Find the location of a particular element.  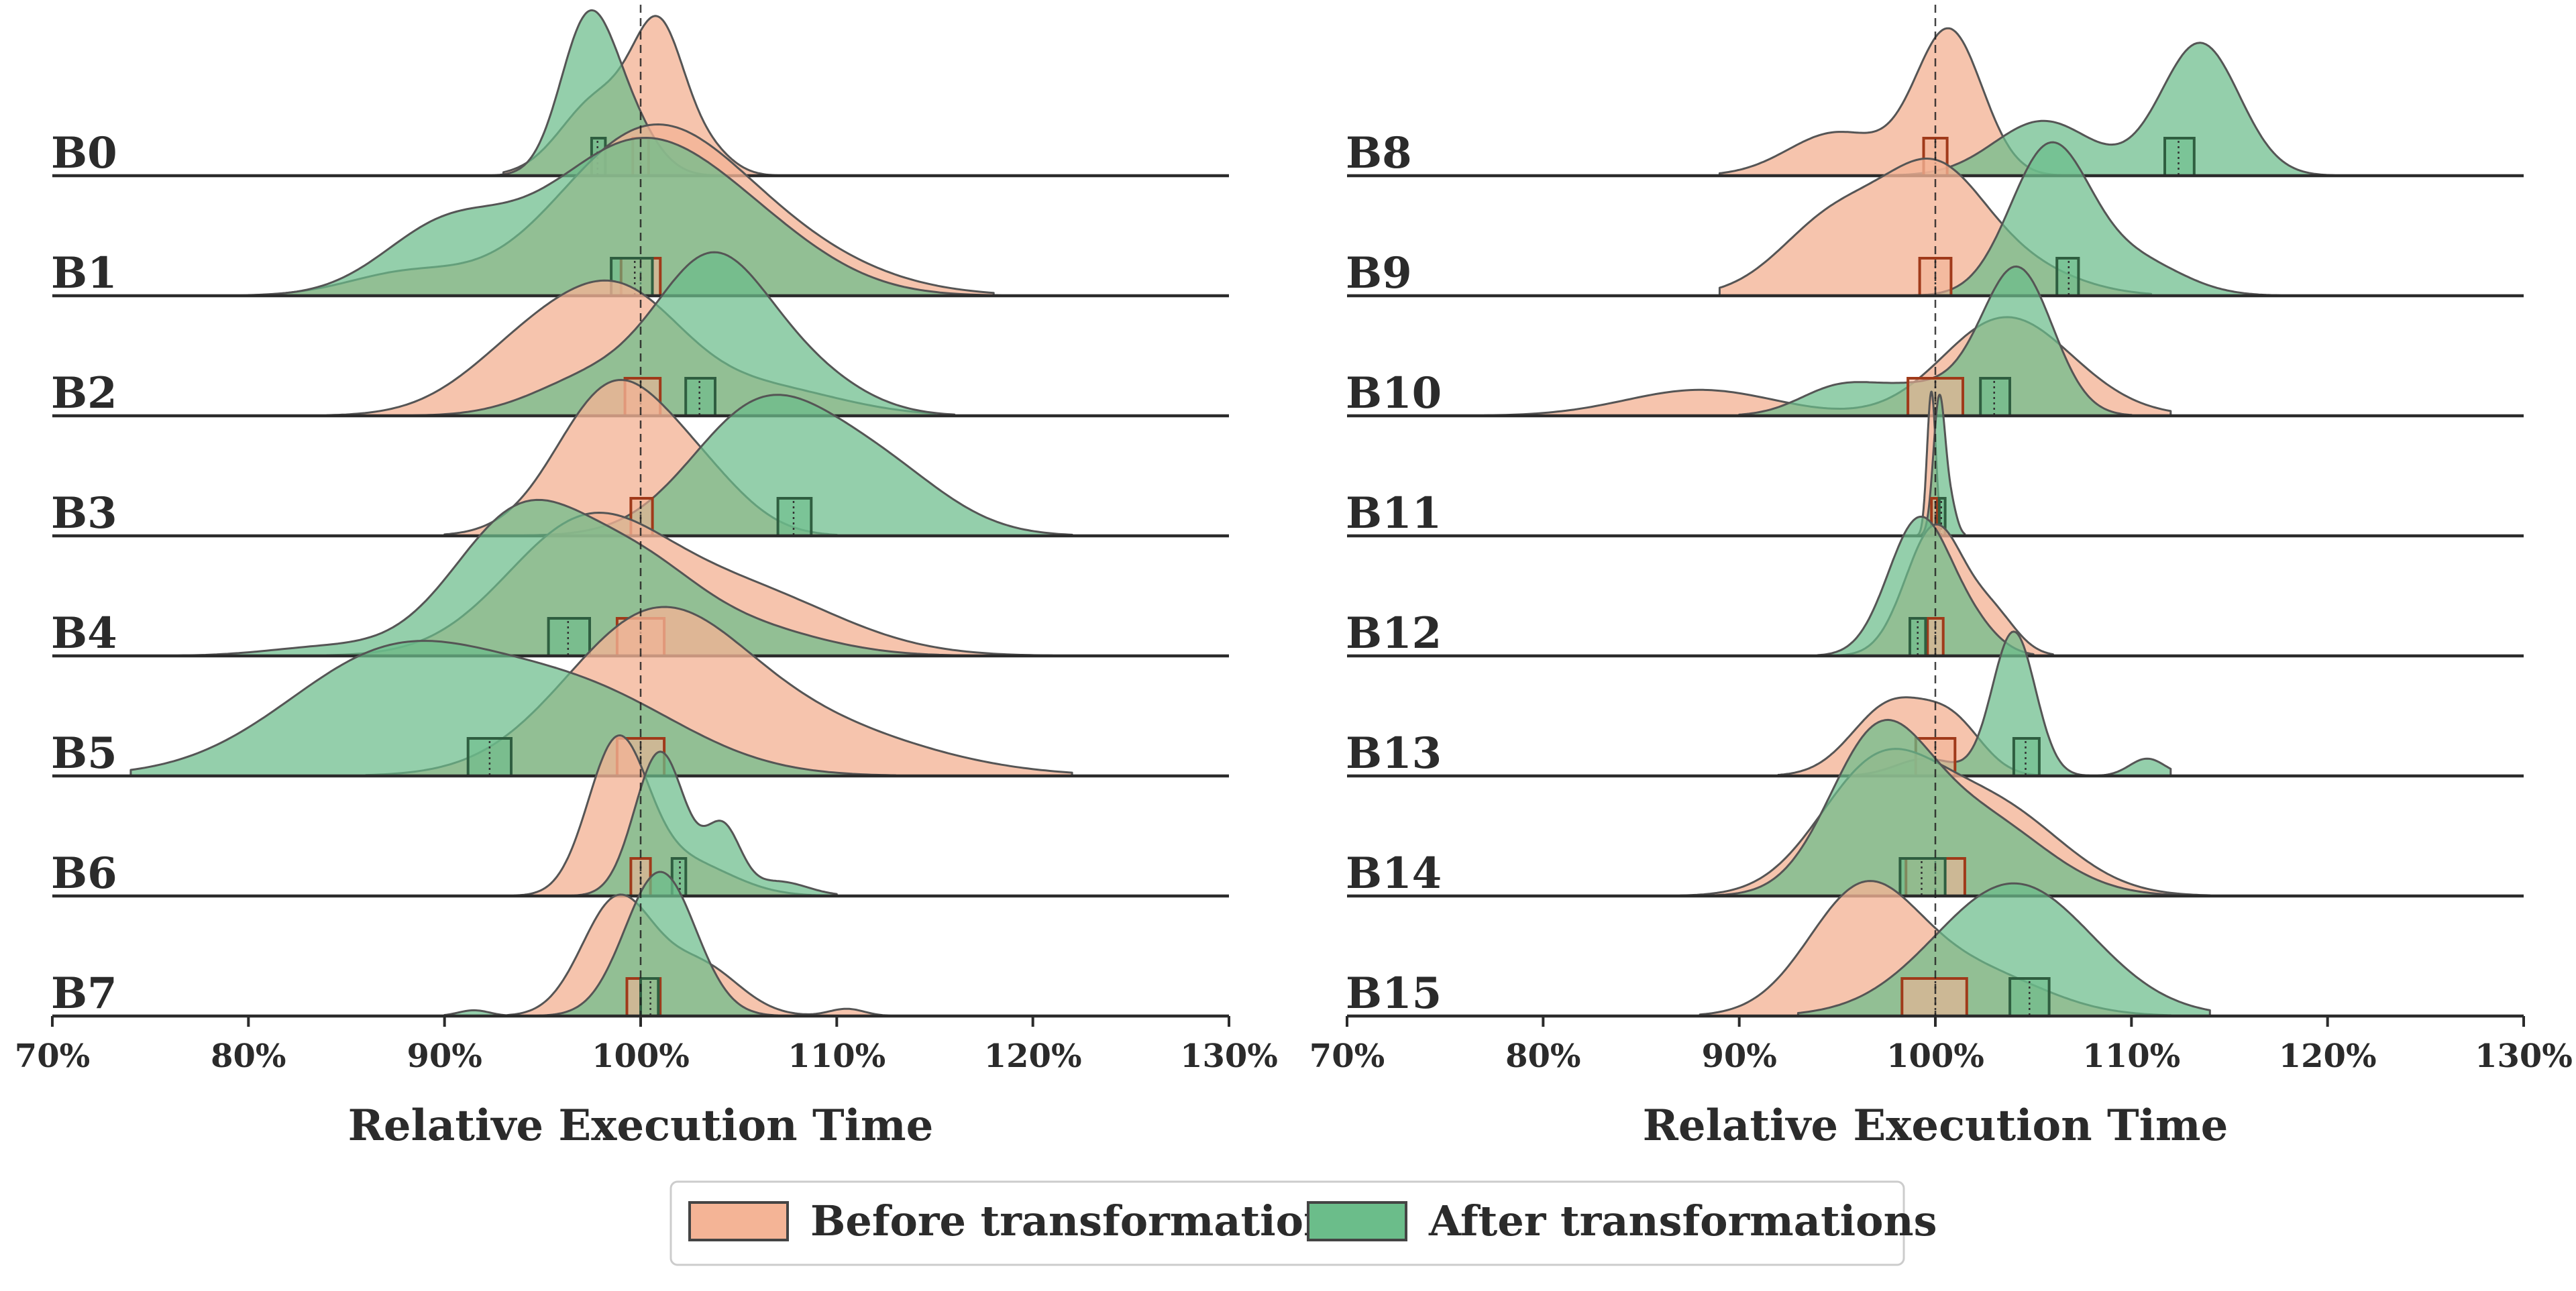

iqr-box-after-B9 is located at coordinates (2067, 277).